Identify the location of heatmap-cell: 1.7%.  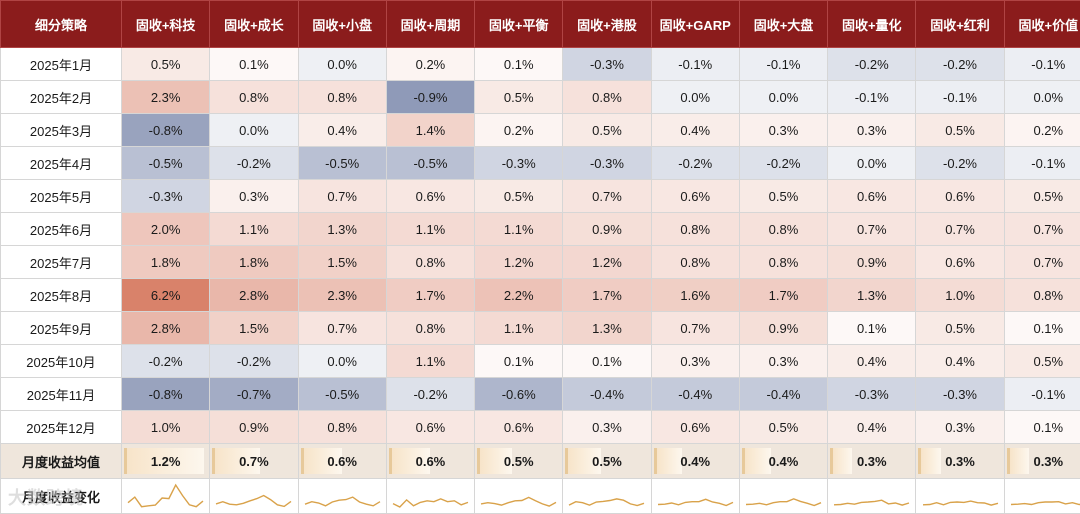
(783, 295).